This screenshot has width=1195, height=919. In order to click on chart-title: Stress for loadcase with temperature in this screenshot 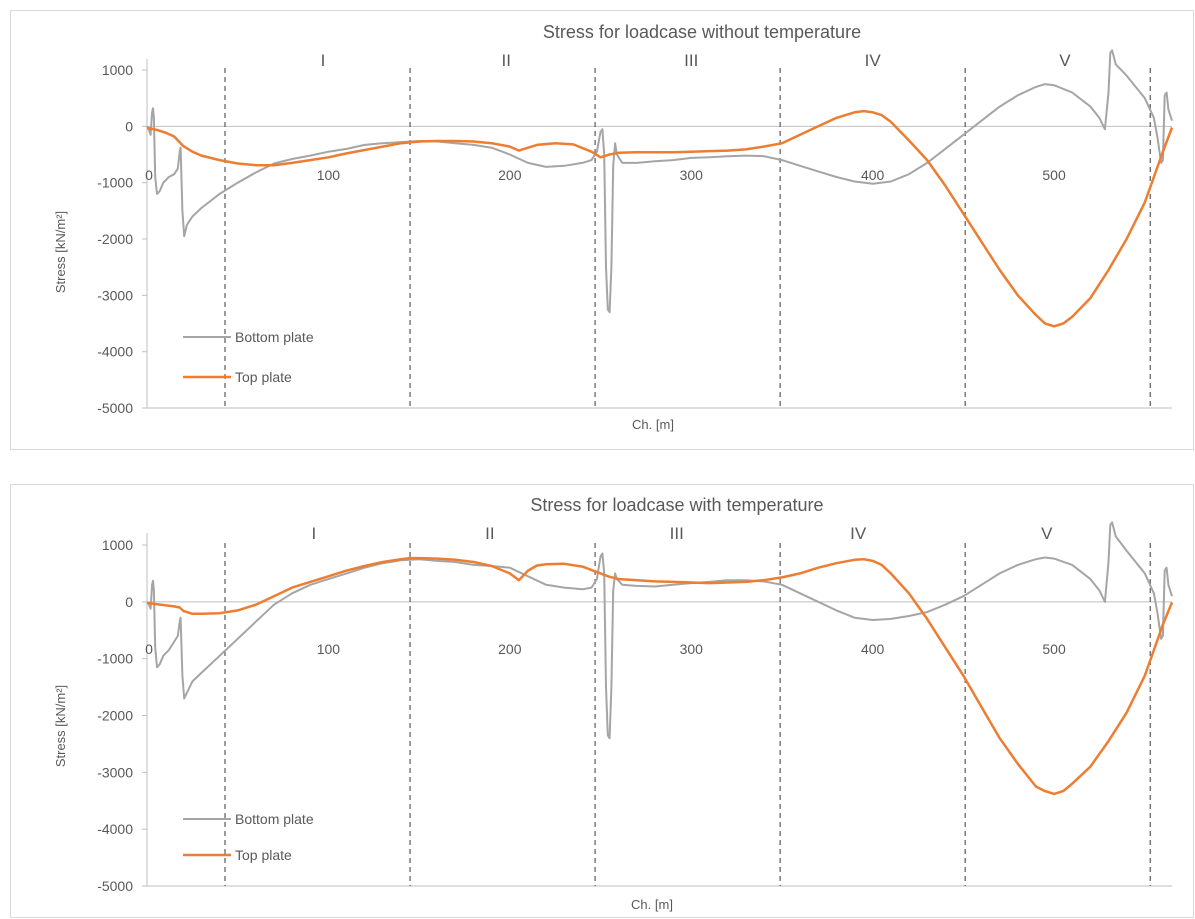, I will do `click(676, 505)`.